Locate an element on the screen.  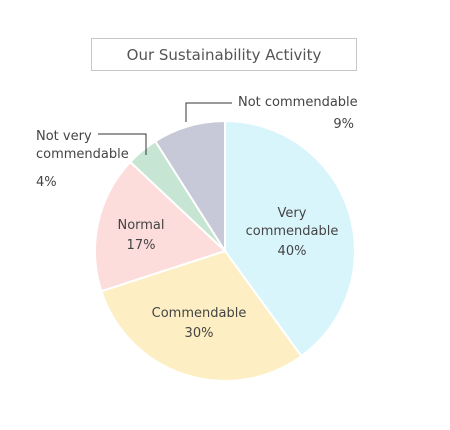
slice-label-very-commendable: commendable is located at coordinates (292, 231).